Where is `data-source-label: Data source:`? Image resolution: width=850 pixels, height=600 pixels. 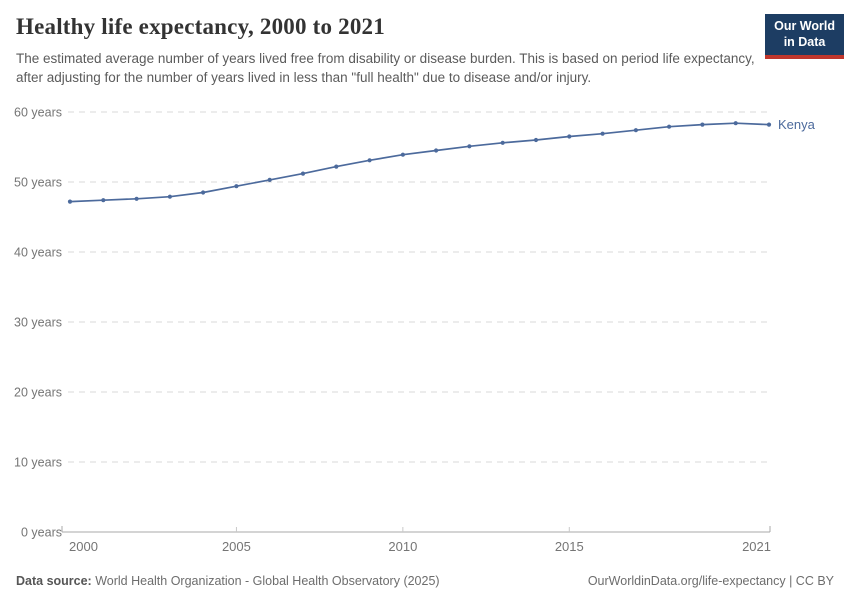
data-source-label: Data source: is located at coordinates (54, 581).